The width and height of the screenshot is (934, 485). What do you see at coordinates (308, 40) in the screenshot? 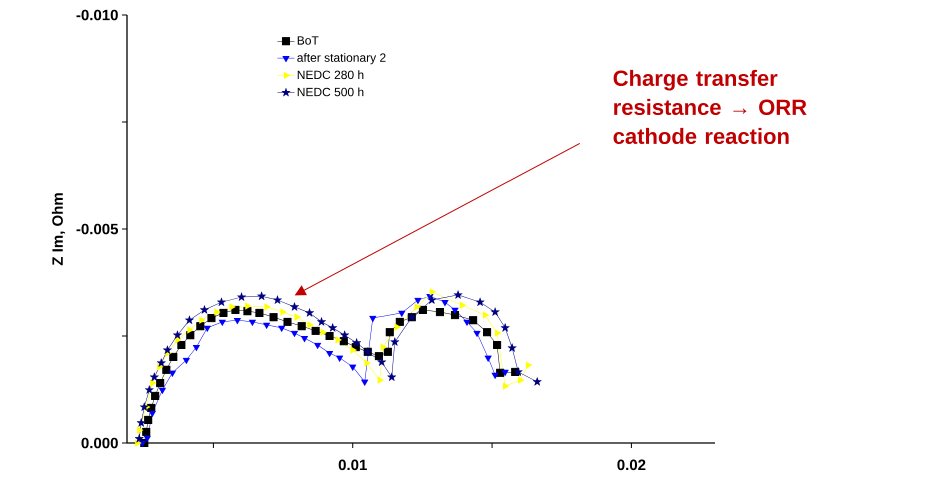
I see `legend-label: BoT` at bounding box center [308, 40].